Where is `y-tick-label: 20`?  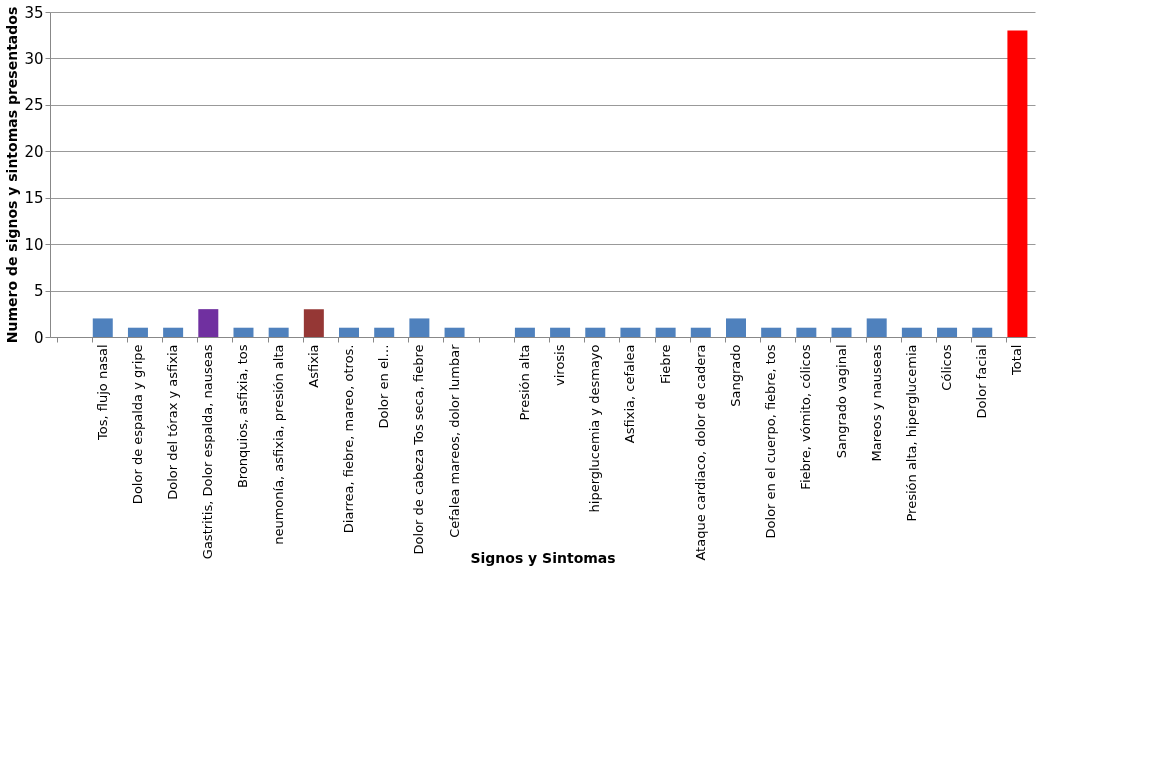 y-tick-label: 20 is located at coordinates (34, 151).